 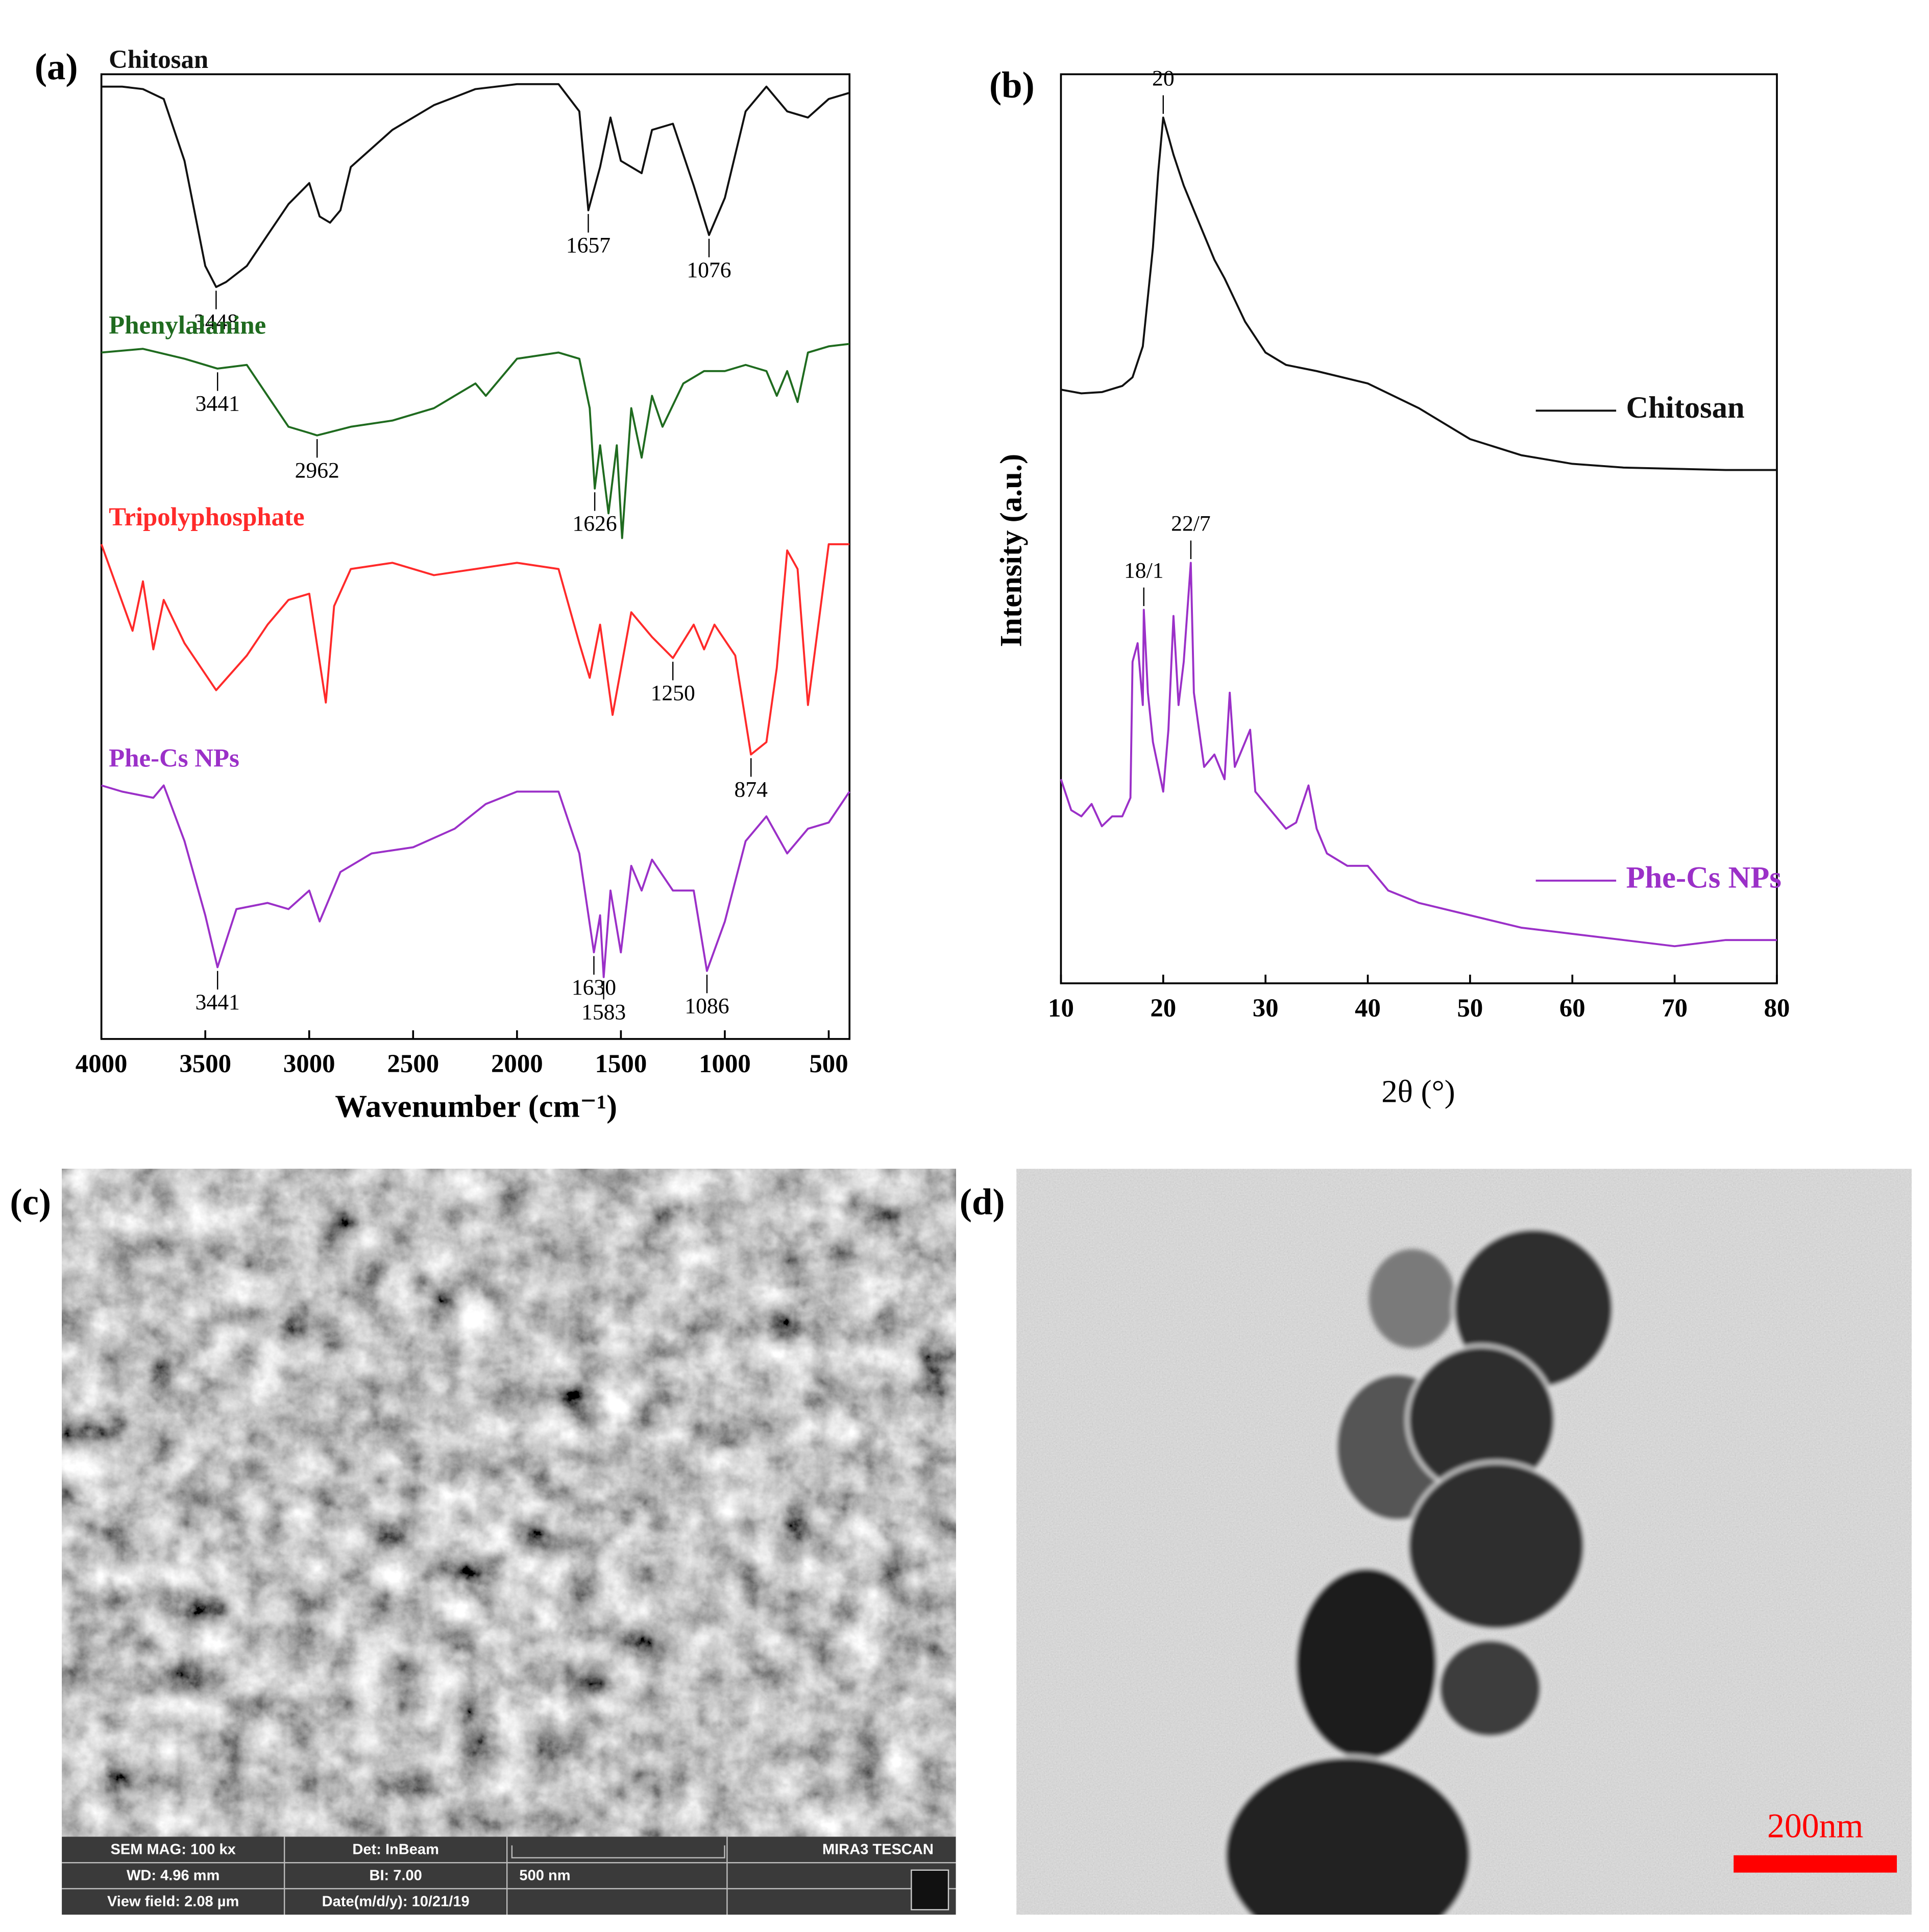 What do you see at coordinates (216, 322) in the screenshot?
I see `peak-label: 3448` at bounding box center [216, 322].